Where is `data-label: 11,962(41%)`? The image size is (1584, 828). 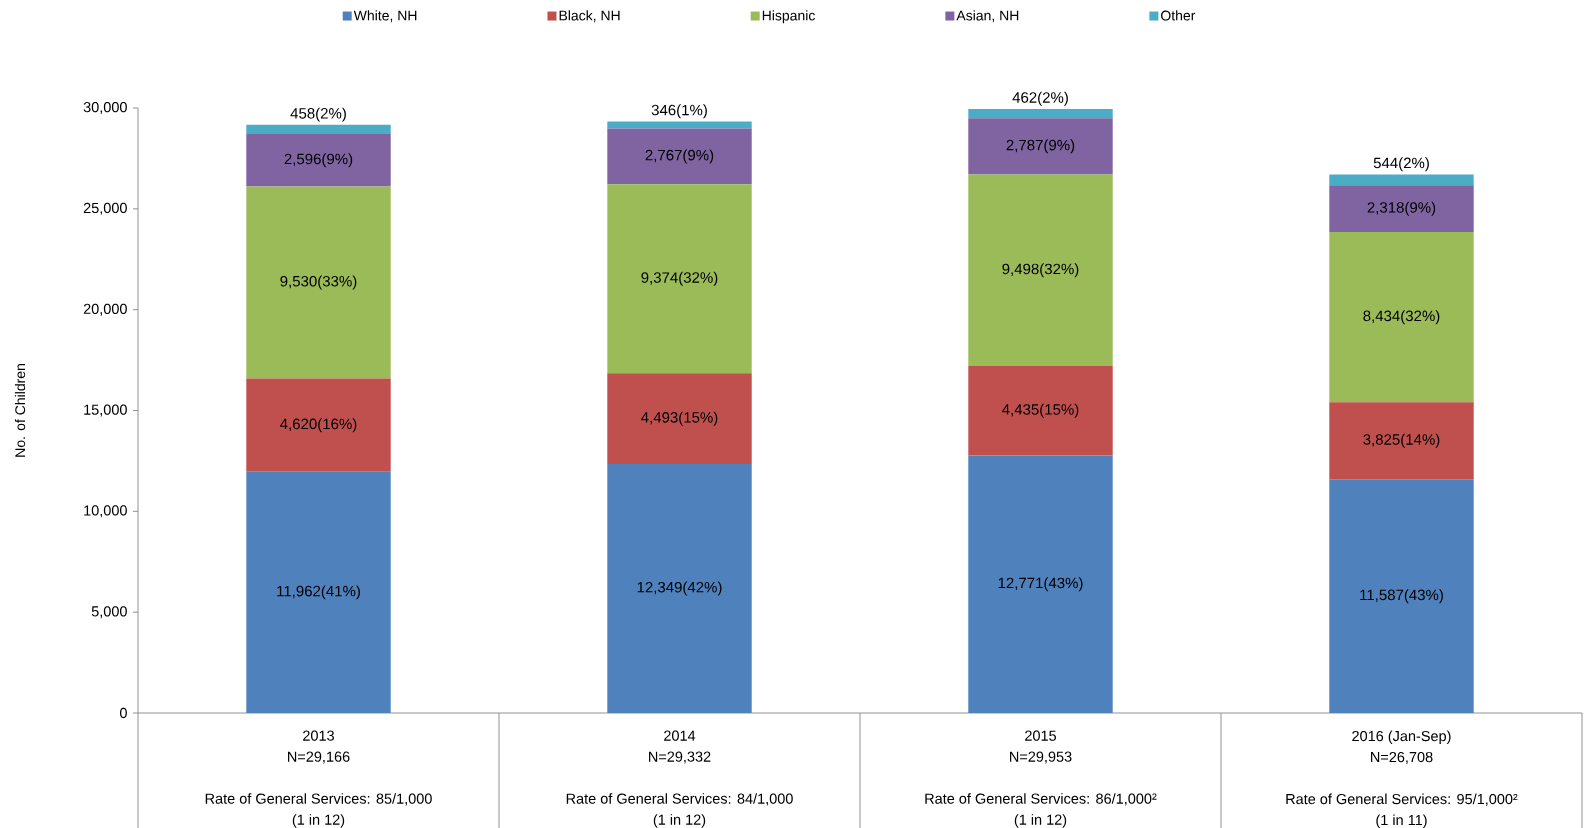
data-label: 11,962(41%) is located at coordinates (318, 592).